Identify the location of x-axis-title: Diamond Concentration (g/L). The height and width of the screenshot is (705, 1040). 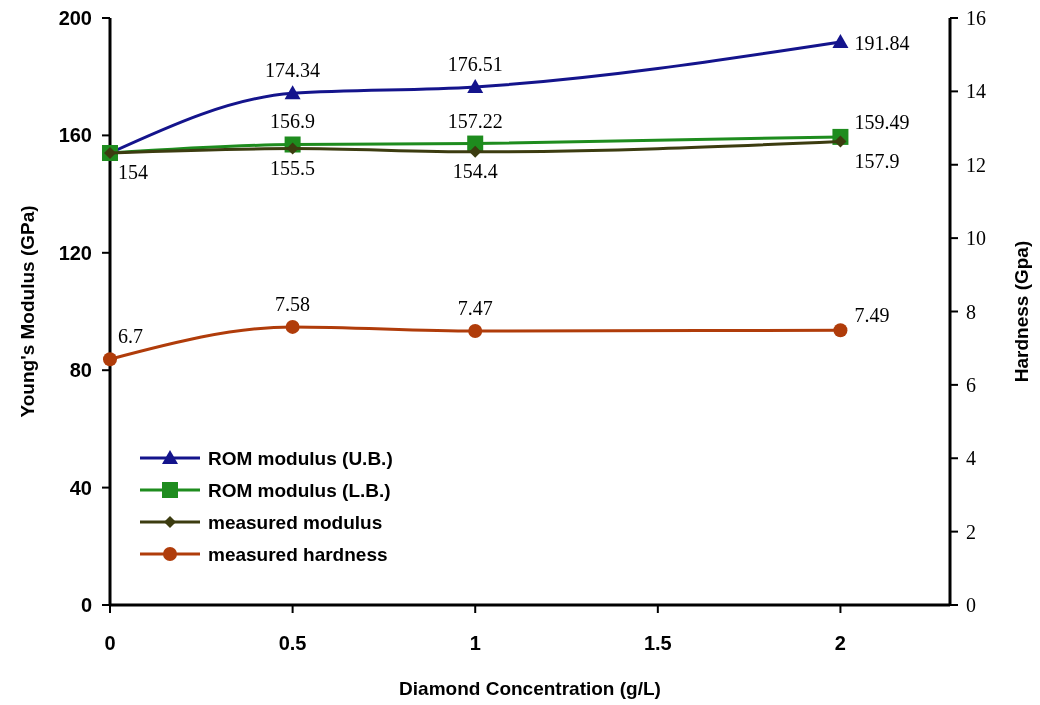
(530, 688).